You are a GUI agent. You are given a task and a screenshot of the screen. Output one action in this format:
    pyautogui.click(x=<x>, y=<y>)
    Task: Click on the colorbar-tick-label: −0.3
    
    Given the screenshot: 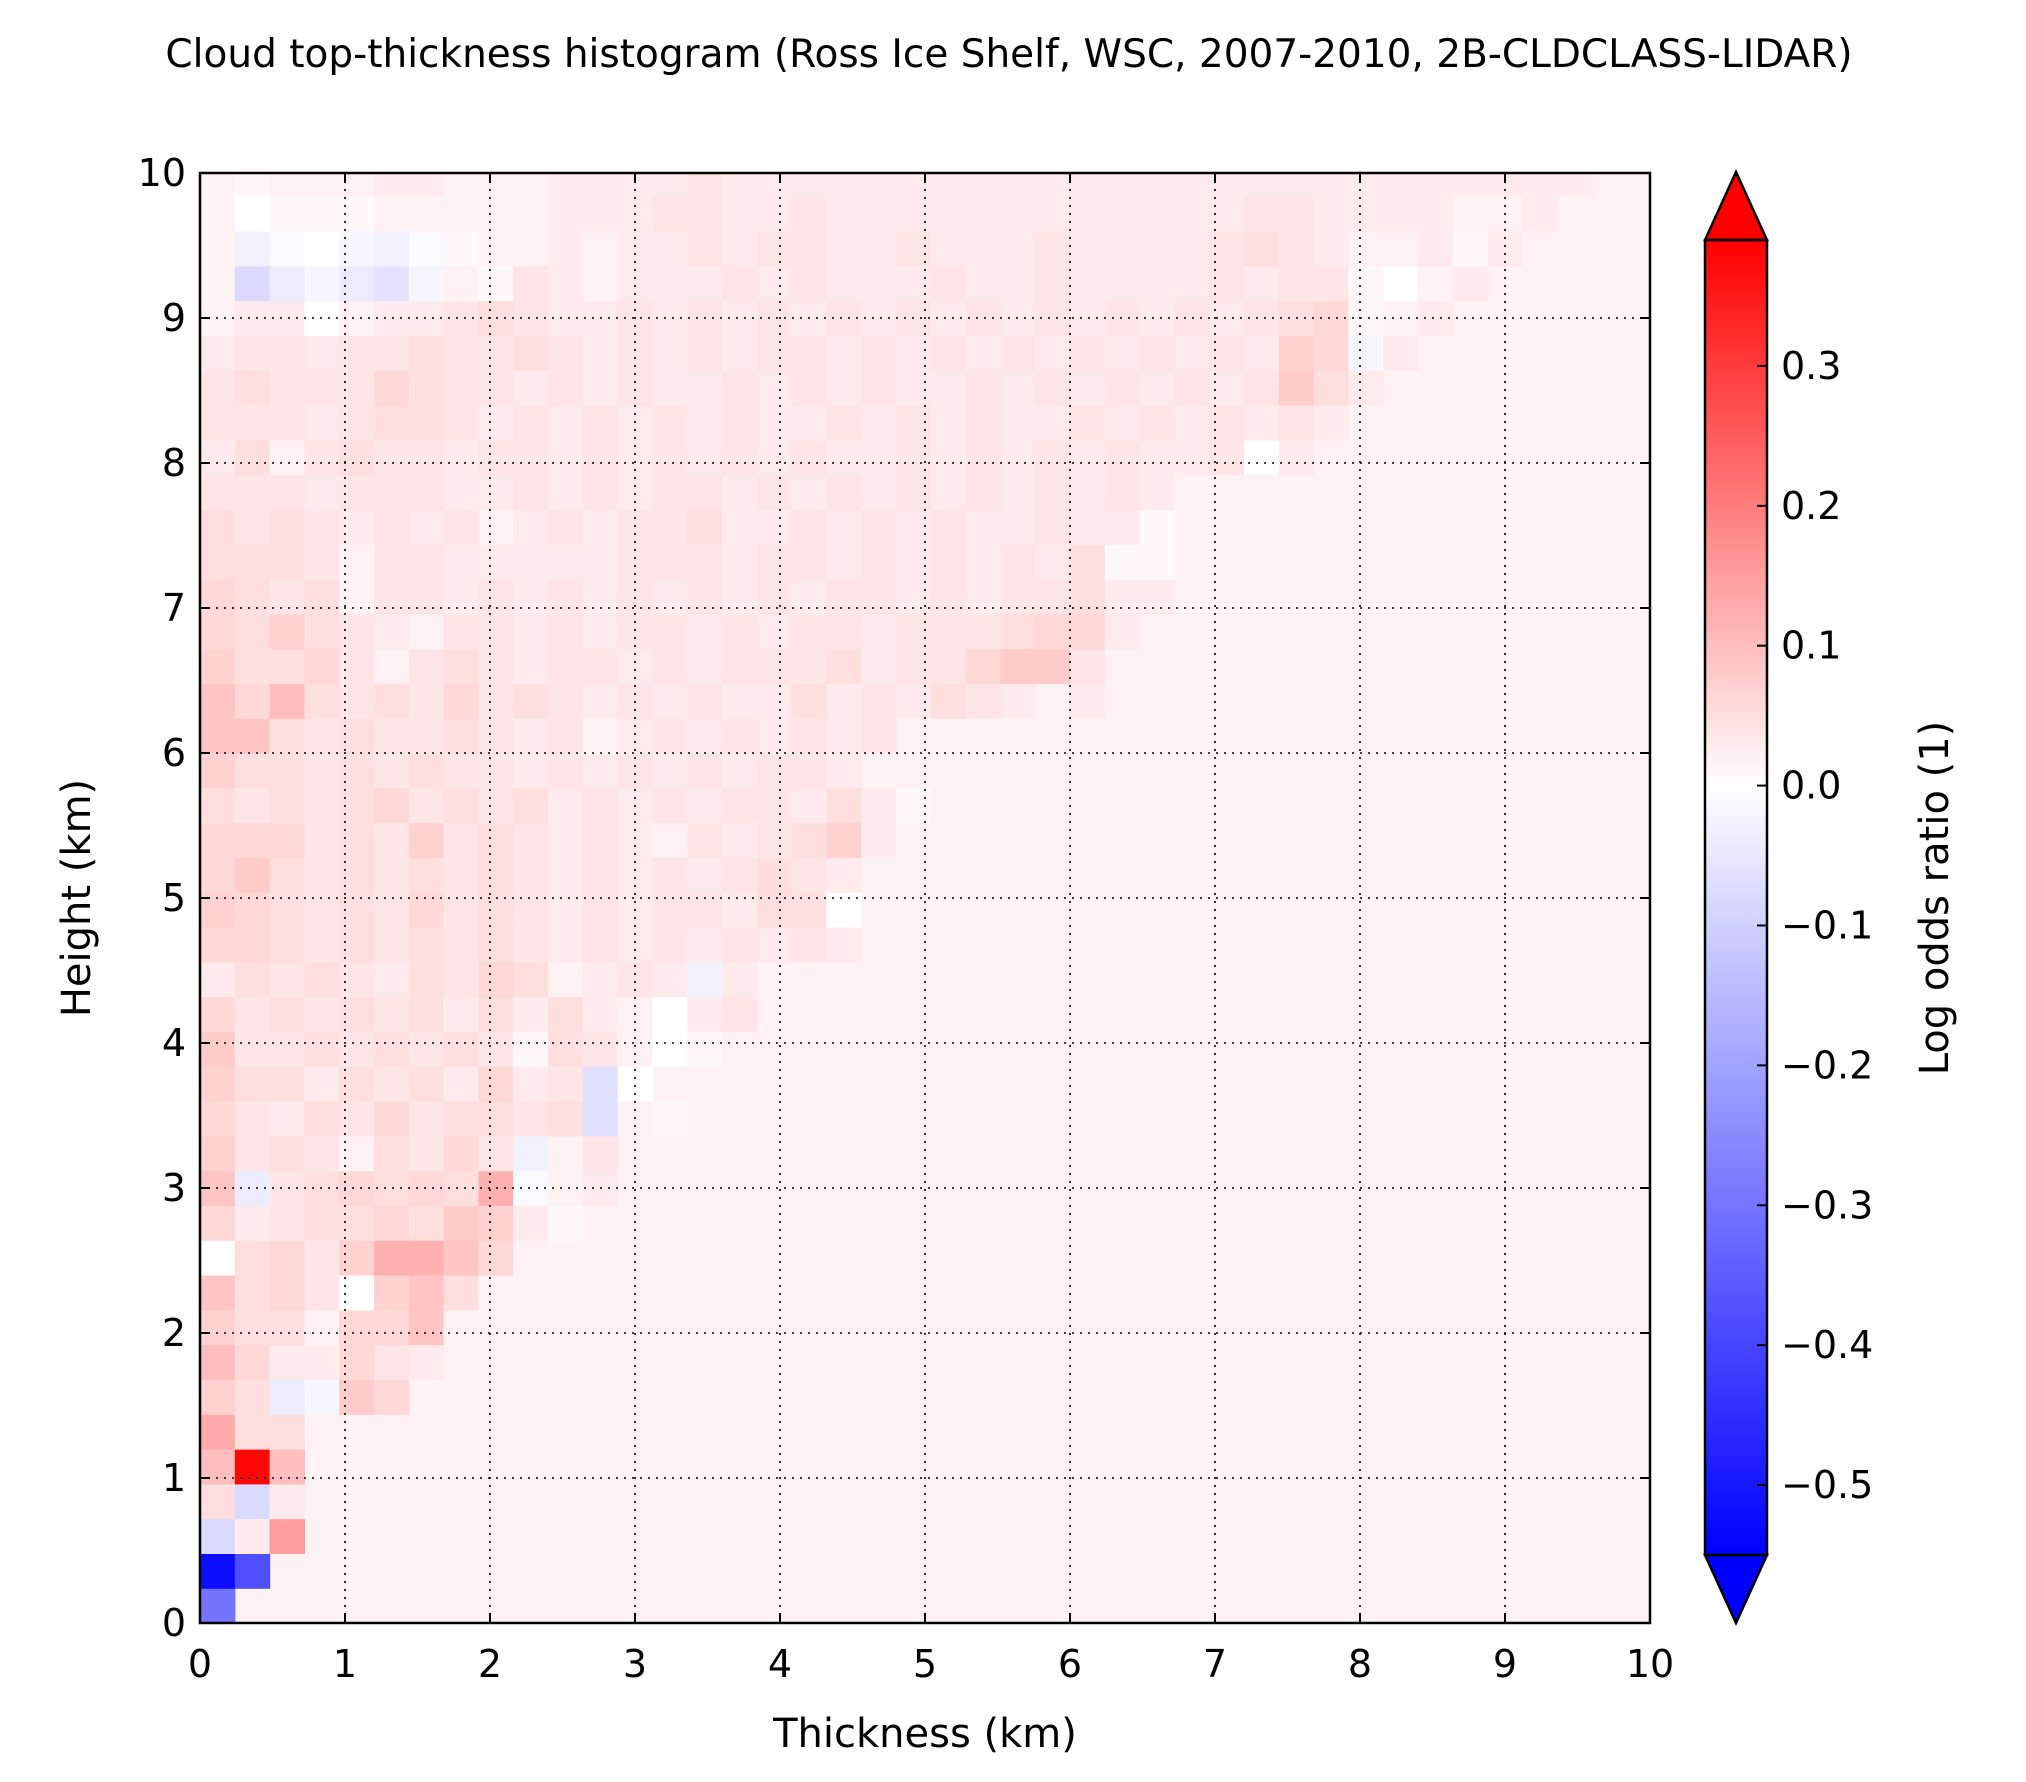 What is the action you would take?
    pyautogui.click(x=1827, y=1205)
    